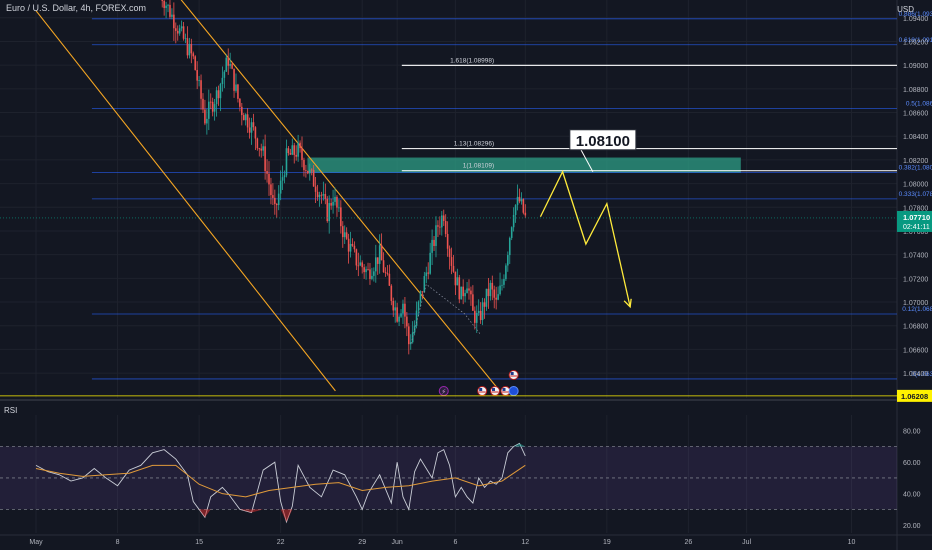 The width and height of the screenshot is (932, 550). I want to click on callout-price: 1.08100, so click(603, 141).